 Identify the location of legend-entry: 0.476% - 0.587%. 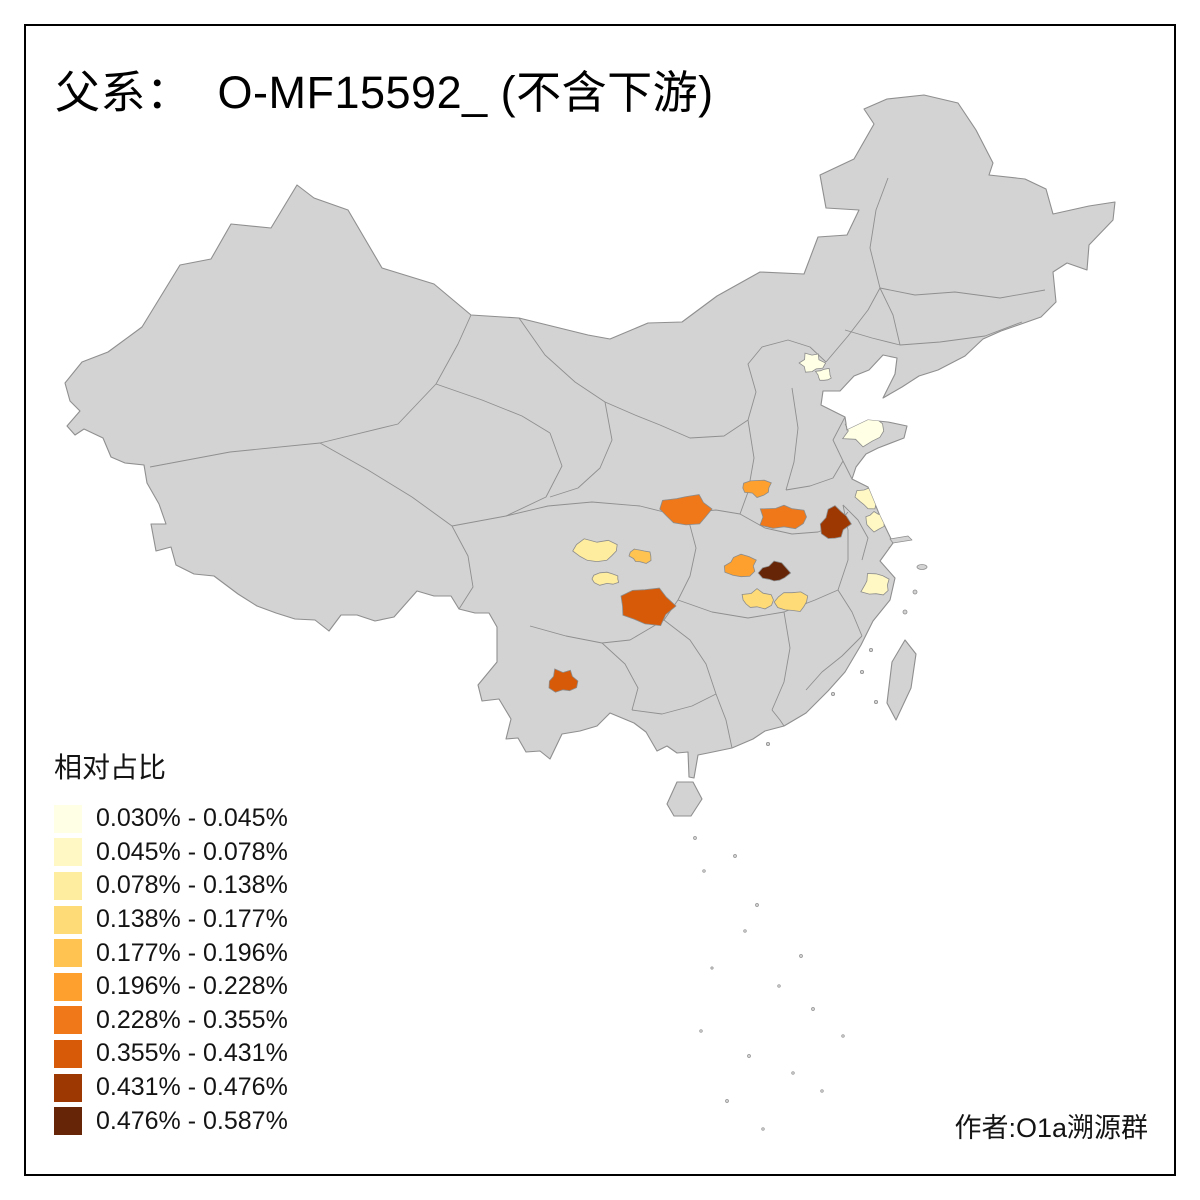
(171, 1121).